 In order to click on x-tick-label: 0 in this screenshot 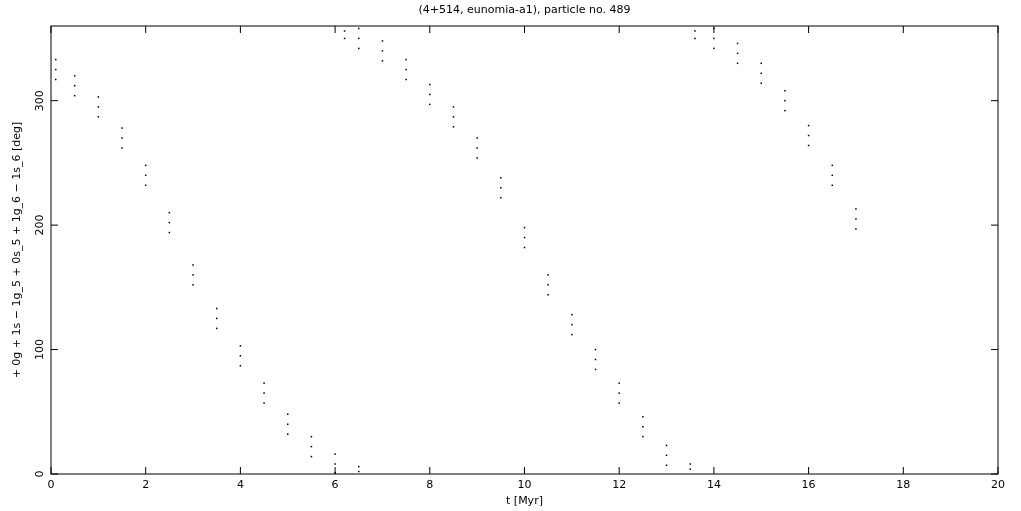, I will do `click(51, 484)`.